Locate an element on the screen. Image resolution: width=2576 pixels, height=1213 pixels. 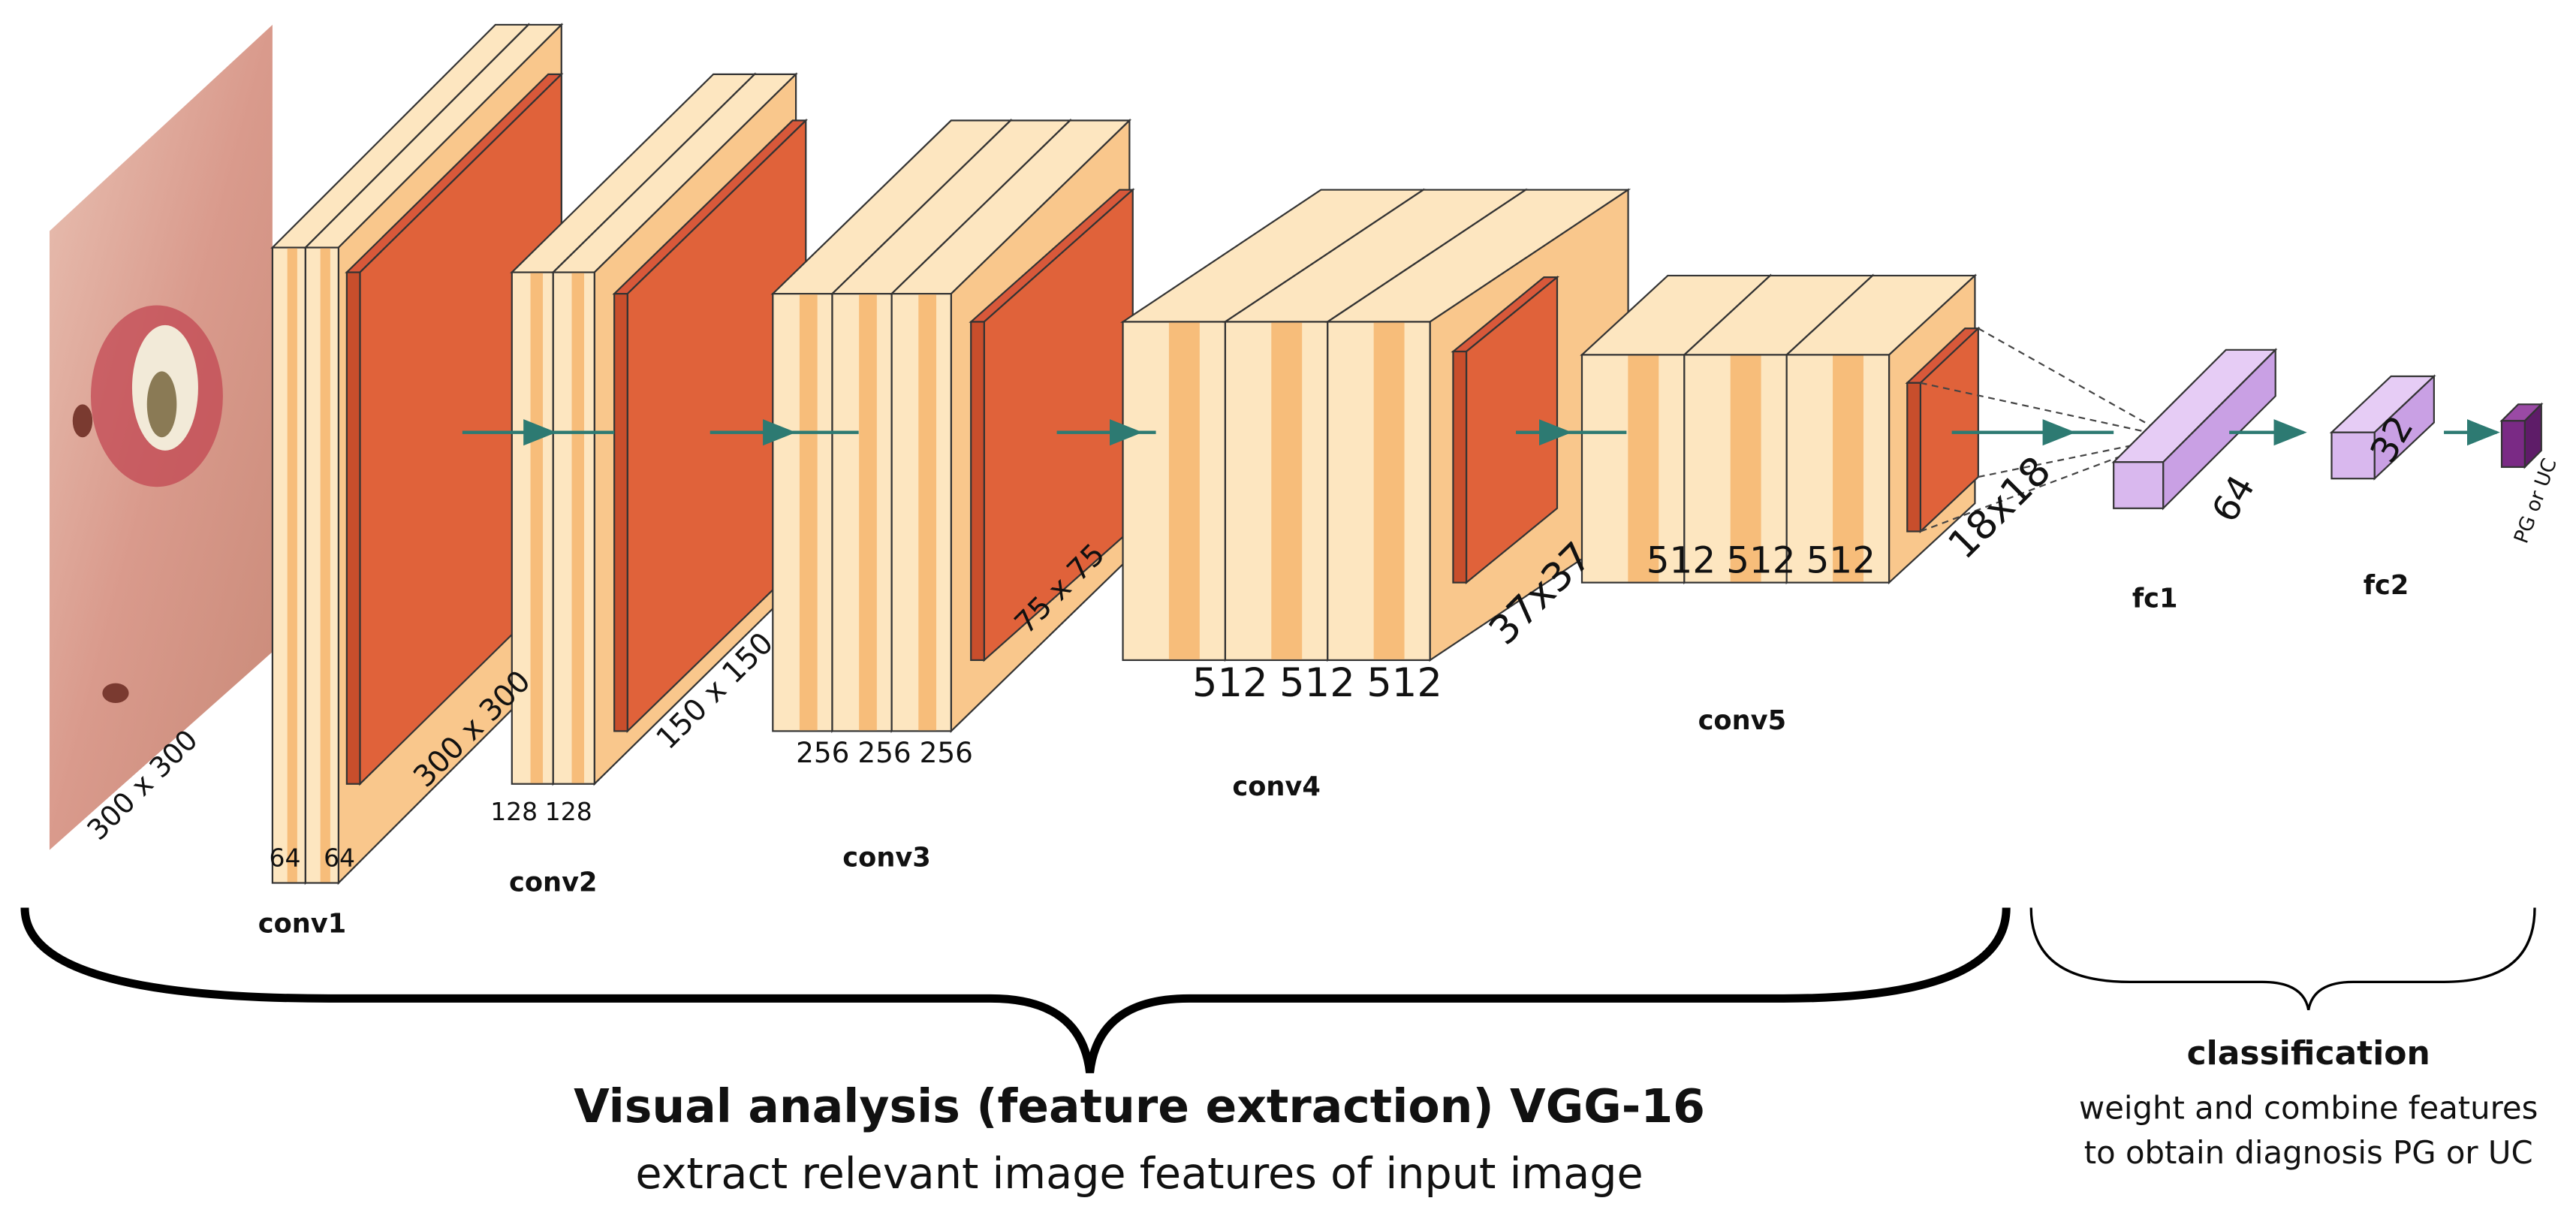
input-image is located at coordinates (161, 437).